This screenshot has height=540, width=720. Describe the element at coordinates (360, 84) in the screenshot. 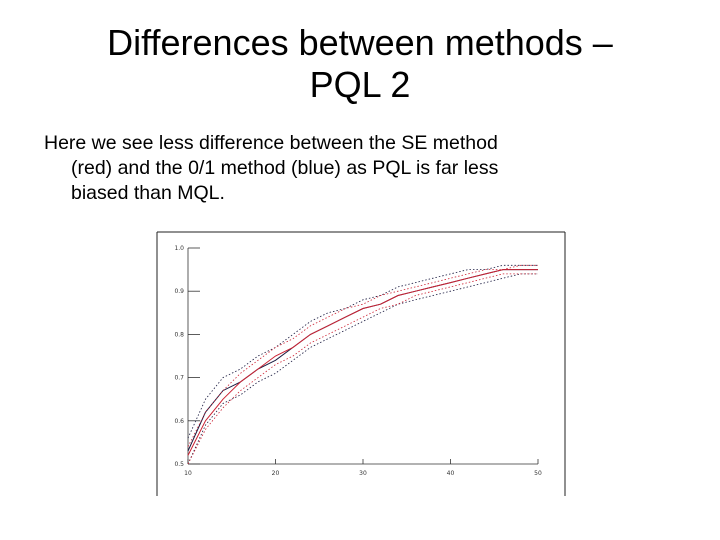

I see `slide-title-line-2: PQL 2` at that location.